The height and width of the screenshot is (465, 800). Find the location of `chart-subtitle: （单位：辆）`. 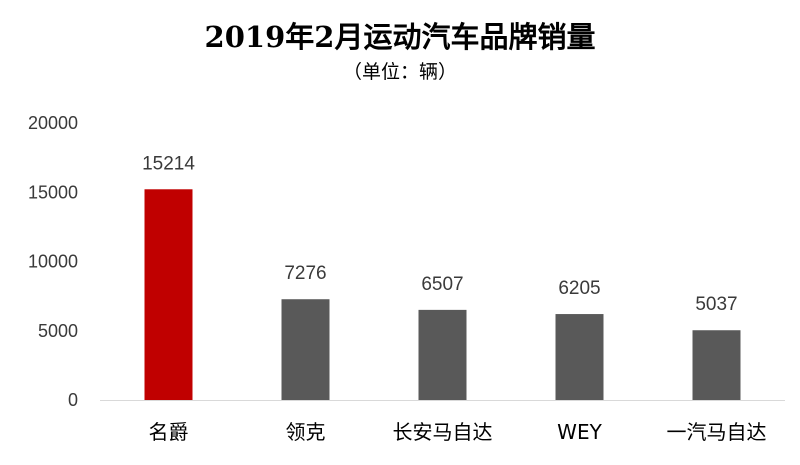

chart-subtitle: （单位：辆） is located at coordinates (400, 72).